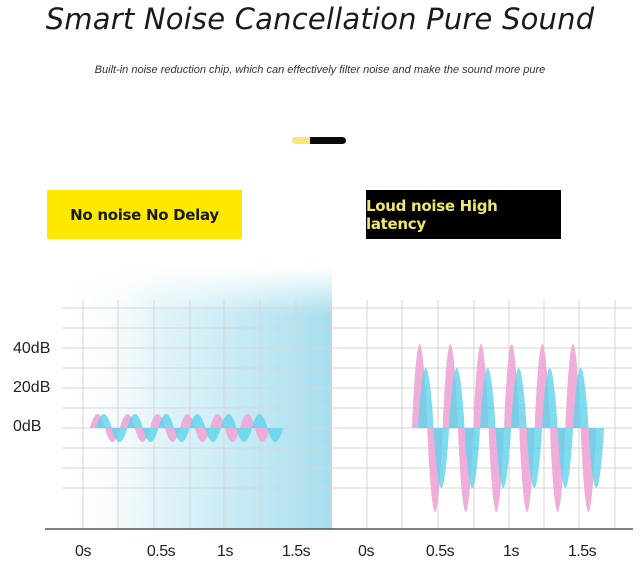  I want to click on x-label-left-0s: 0s, so click(83, 551).